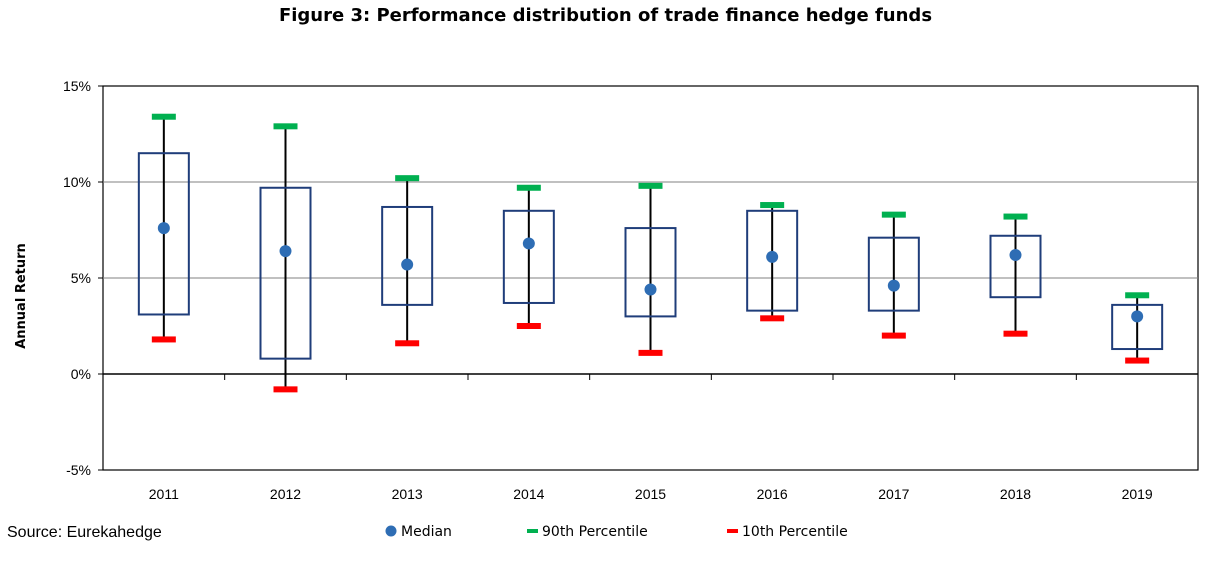  I want to click on x-tick-label: 2017, so click(893, 494).